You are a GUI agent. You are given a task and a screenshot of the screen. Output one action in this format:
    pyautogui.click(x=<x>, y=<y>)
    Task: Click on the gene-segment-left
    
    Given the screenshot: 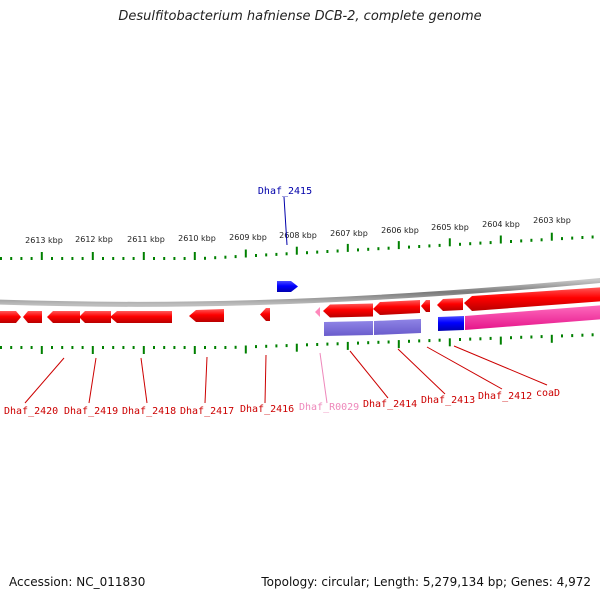 What is the action you would take?
    pyautogui.click(x=10, y=317)
    